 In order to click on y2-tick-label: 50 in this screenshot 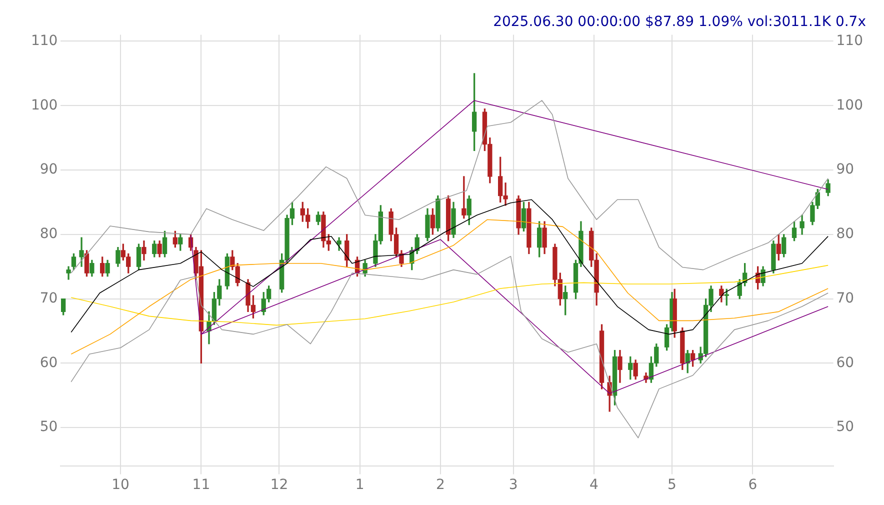, I will do `click(845, 427)`.